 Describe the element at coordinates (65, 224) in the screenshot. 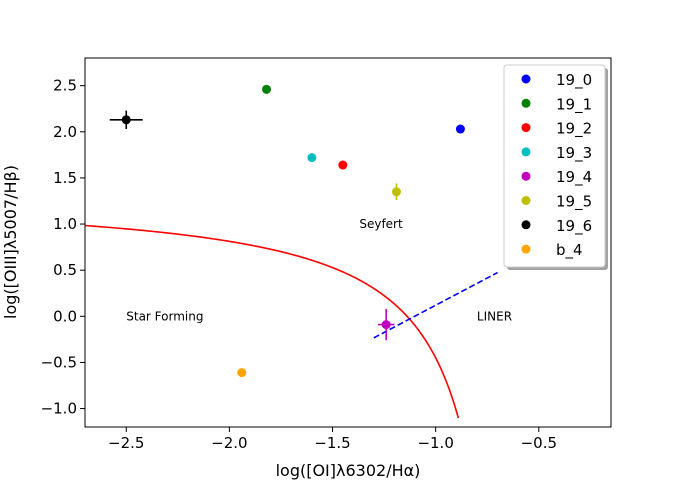

I see `y-tick-label: 1.0` at that location.